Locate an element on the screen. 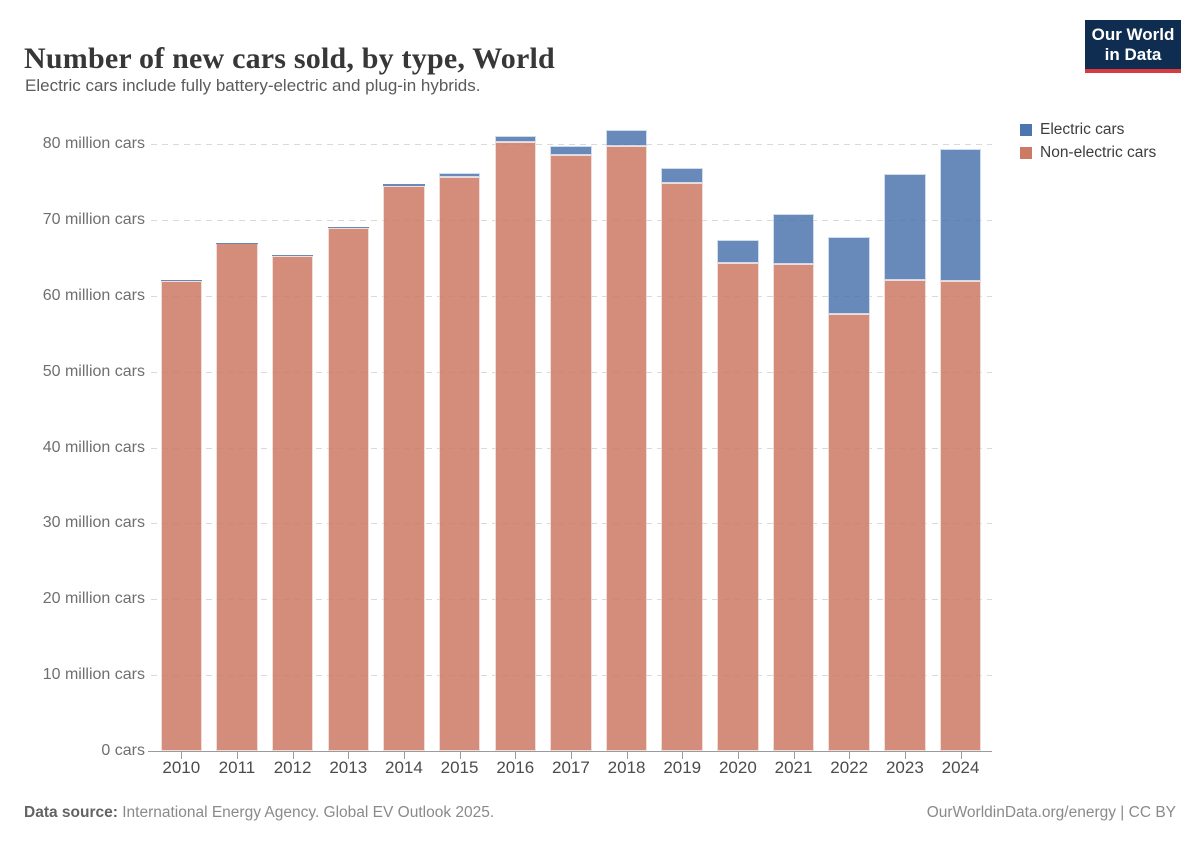  footer-source-label: Data source: is located at coordinates (71, 812).